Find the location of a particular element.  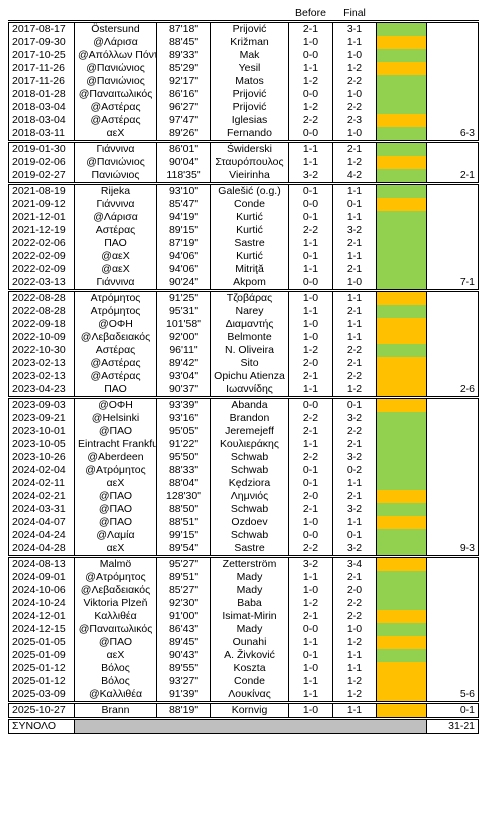

row: 2024-08-13 Malmö 95'27" Zetterström 3-2 3-4 is located at coordinates (243, 563).